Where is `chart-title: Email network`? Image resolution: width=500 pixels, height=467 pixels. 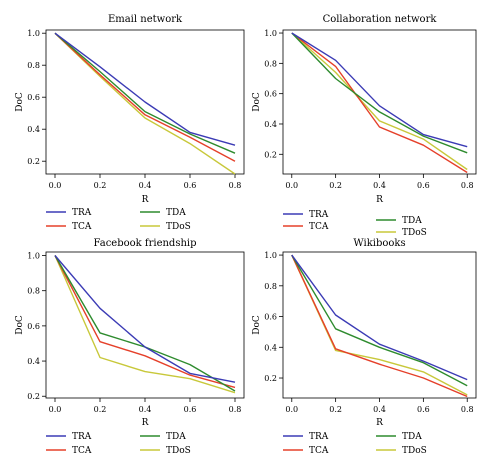
chart-title: Email network is located at coordinates (145, 19).